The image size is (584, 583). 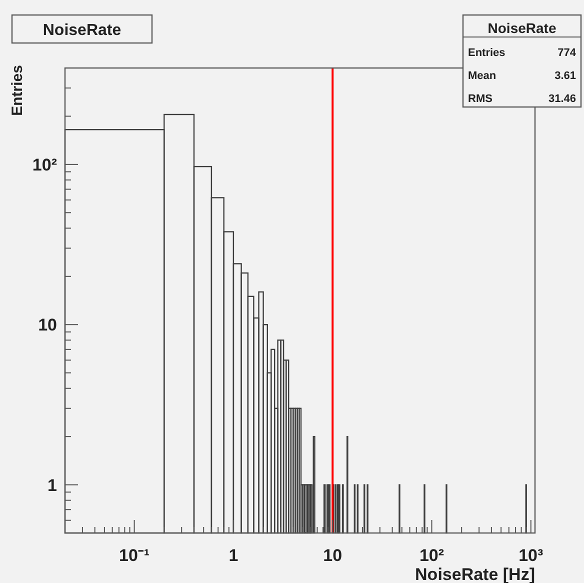 What do you see at coordinates (52, 485) in the screenshot?
I see `y-tick-label: 1` at bounding box center [52, 485].